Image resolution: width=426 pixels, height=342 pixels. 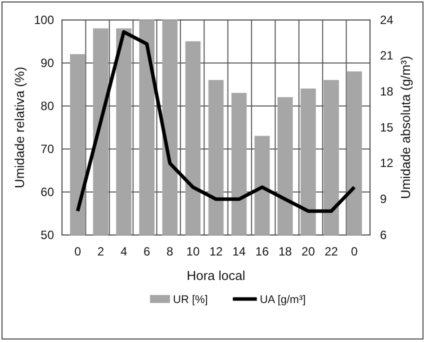 What do you see at coordinates (216, 275) in the screenshot?
I see `x-axis-title: Hora local` at bounding box center [216, 275].